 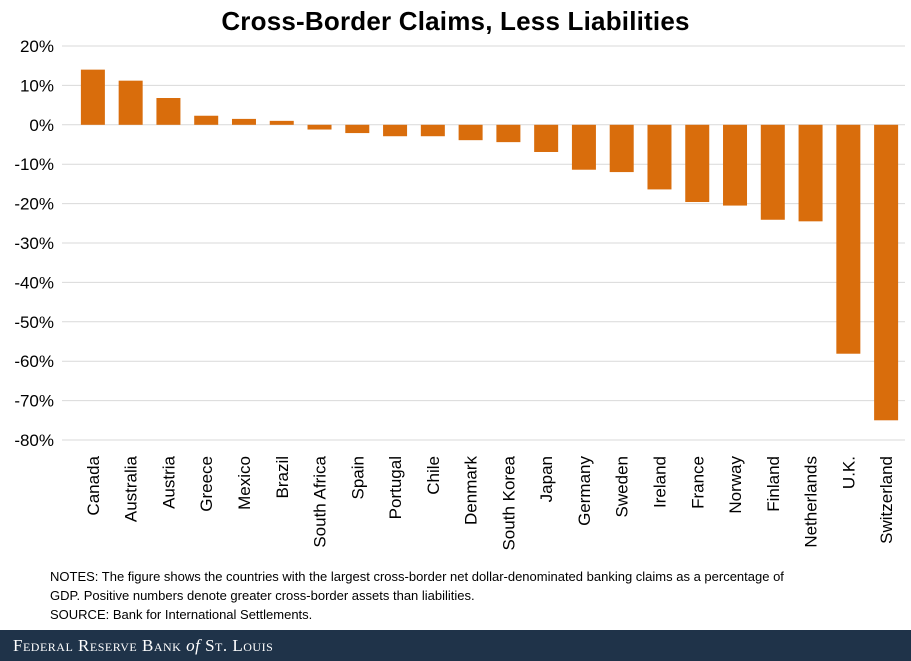 What do you see at coordinates (168, 481) in the screenshot?
I see `x-category-label: Austria` at bounding box center [168, 481].